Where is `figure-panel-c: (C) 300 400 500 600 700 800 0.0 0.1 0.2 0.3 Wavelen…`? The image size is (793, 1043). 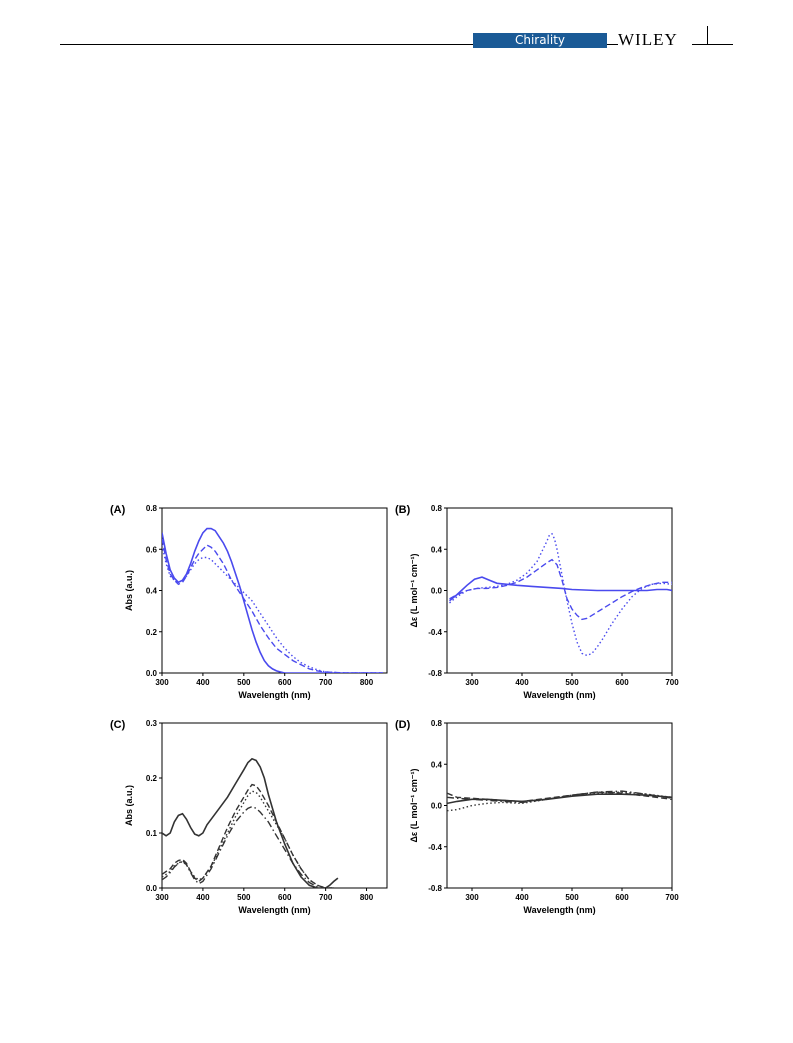 figure-panel-c: (C) 300 400 500 600 700 800 0.0 0.1 0.2 0.3 Wavelen… is located at coordinates (249, 817).